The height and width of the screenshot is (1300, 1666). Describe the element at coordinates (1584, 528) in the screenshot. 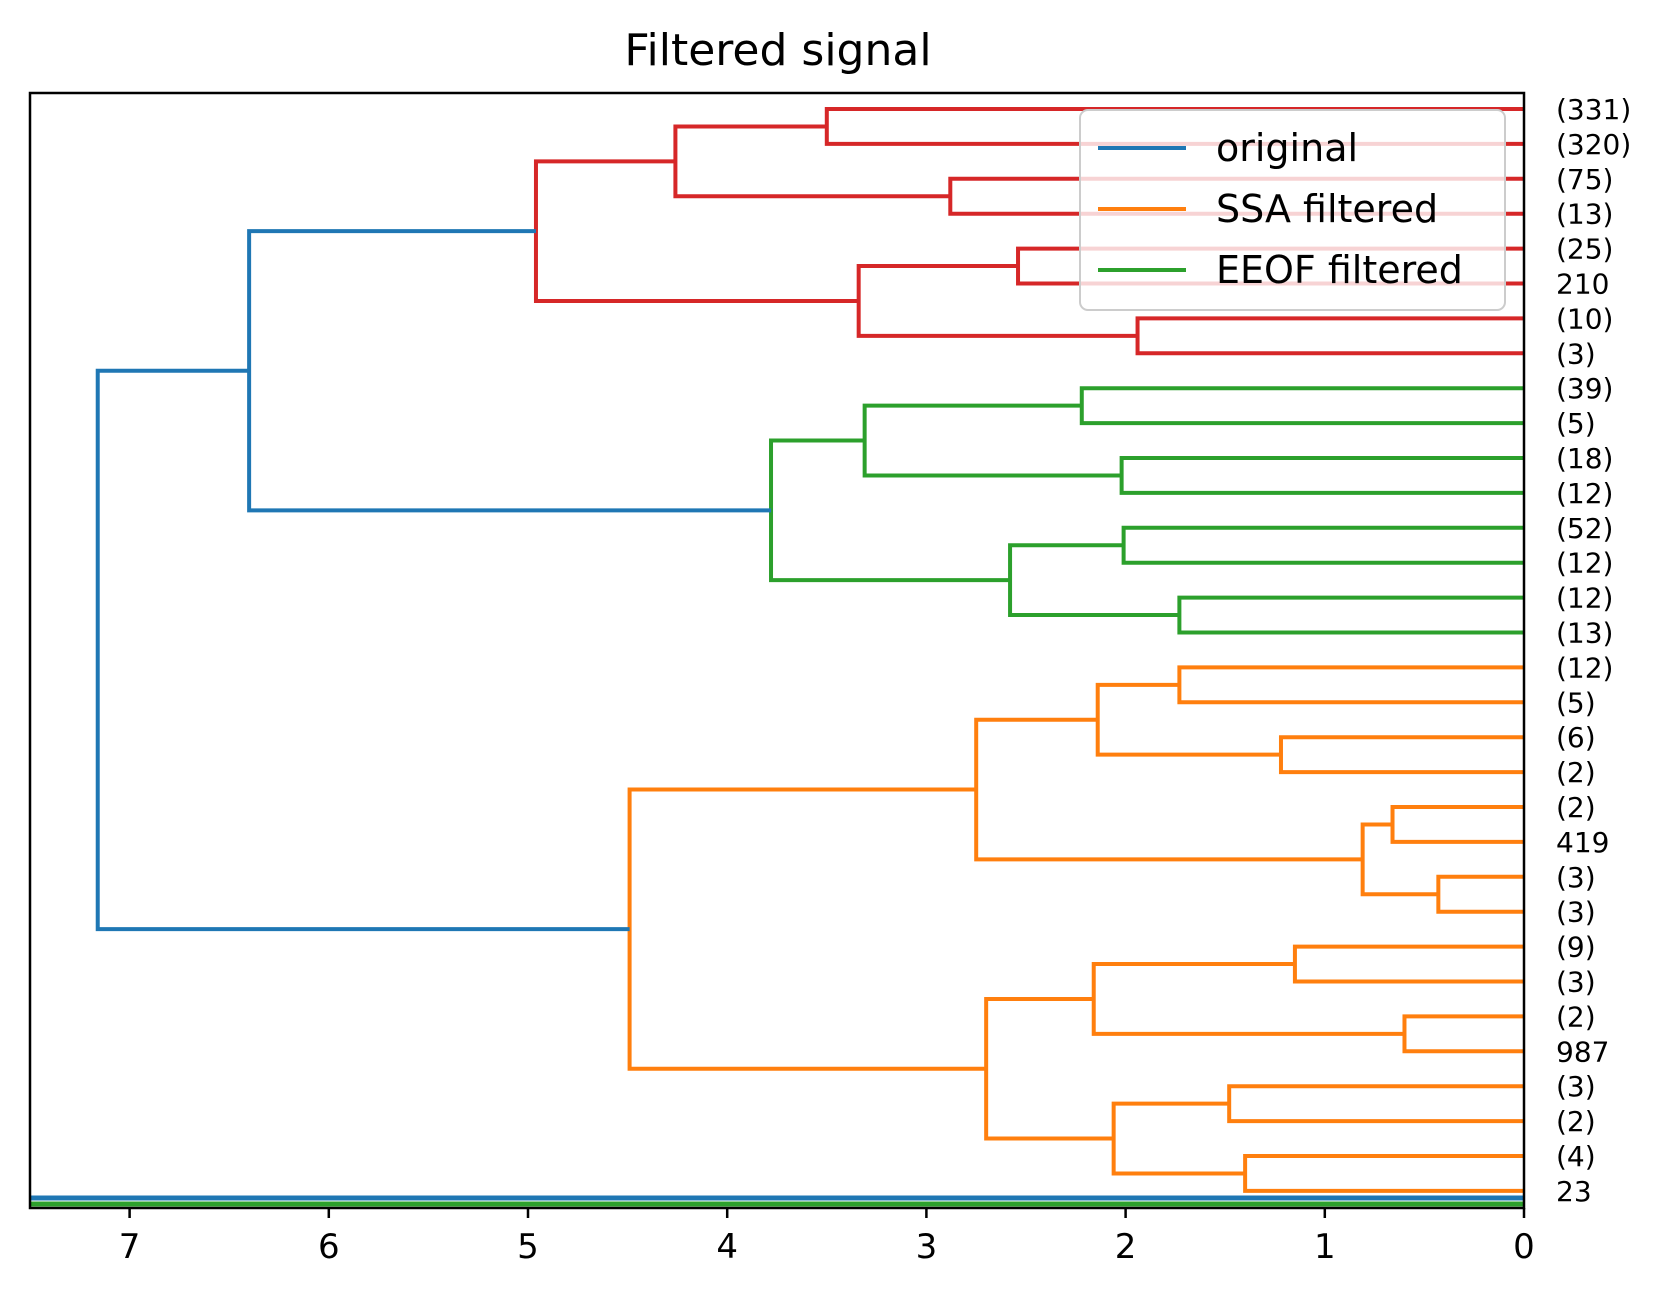

I see `leaf-label: (52)` at that location.